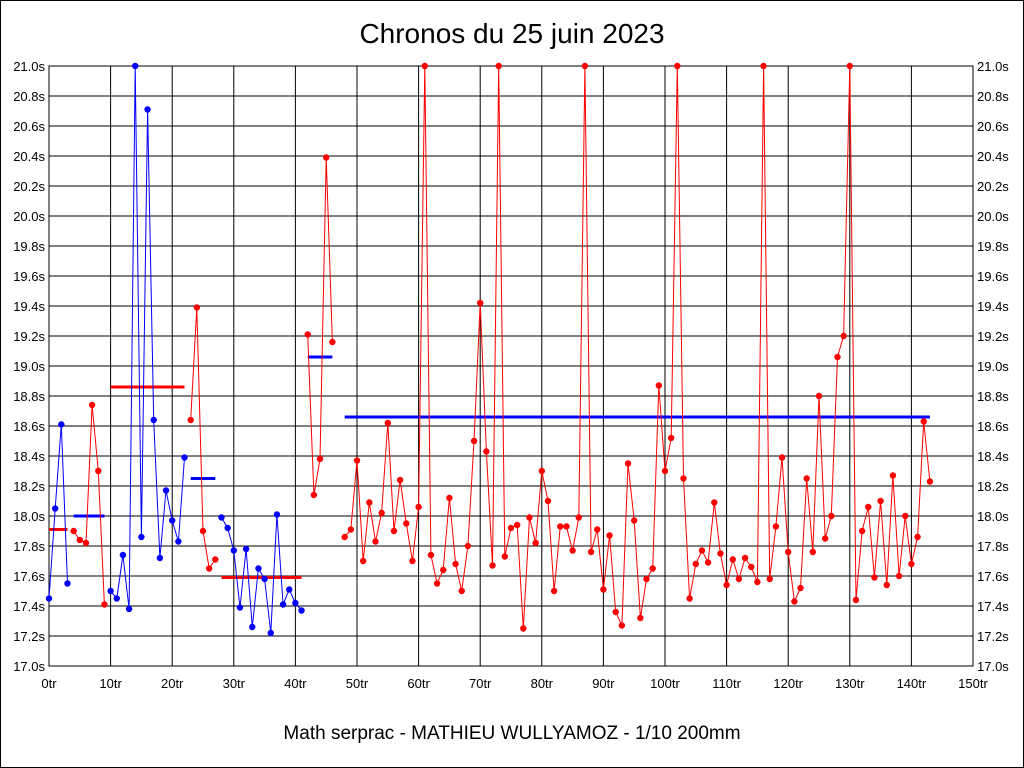  What do you see at coordinates (29, 576) in the screenshot?
I see `y-tick-label-left: 17.6s` at bounding box center [29, 576].